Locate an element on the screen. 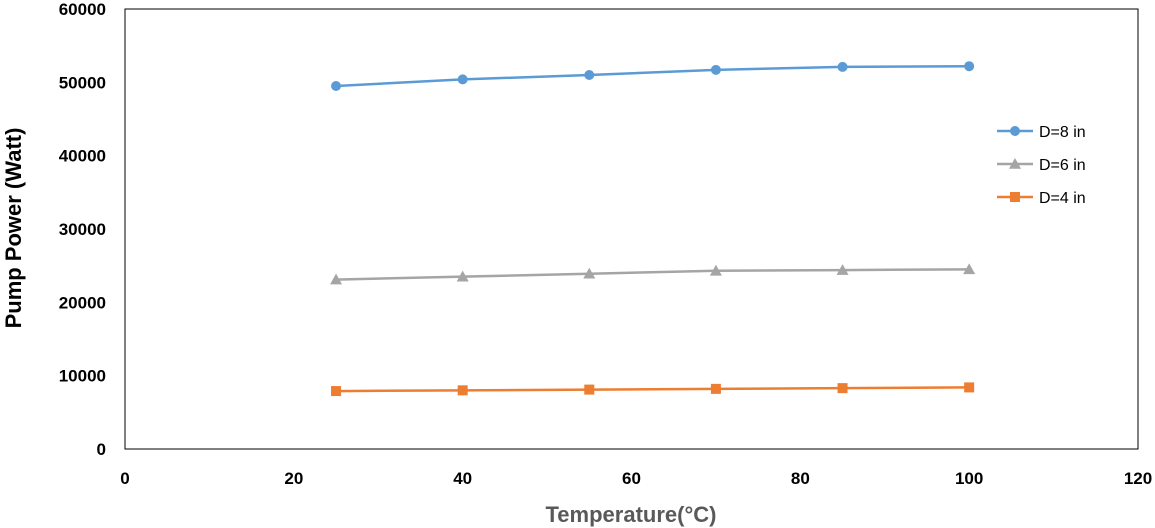 This screenshot has width=1155, height=528. x-tick-label: 40 is located at coordinates (462, 478).